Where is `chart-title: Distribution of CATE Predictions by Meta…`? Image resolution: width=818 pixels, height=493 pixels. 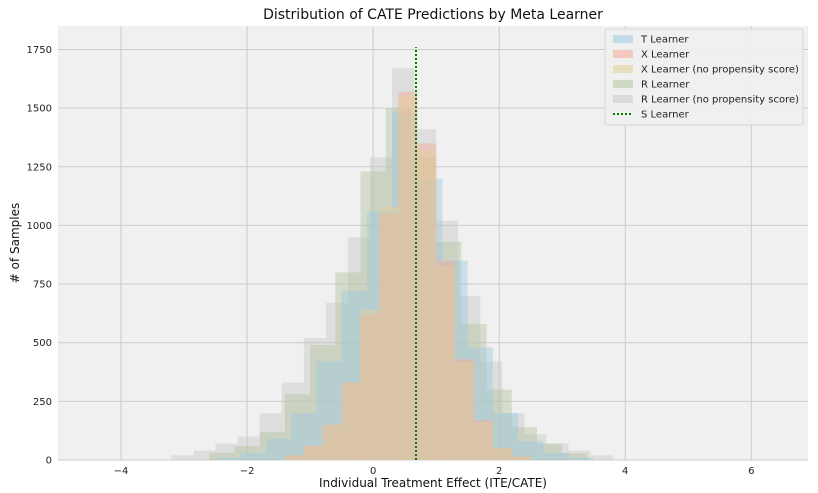 chart-title: Distribution of CATE Predictions by Meta… is located at coordinates (433, 15).